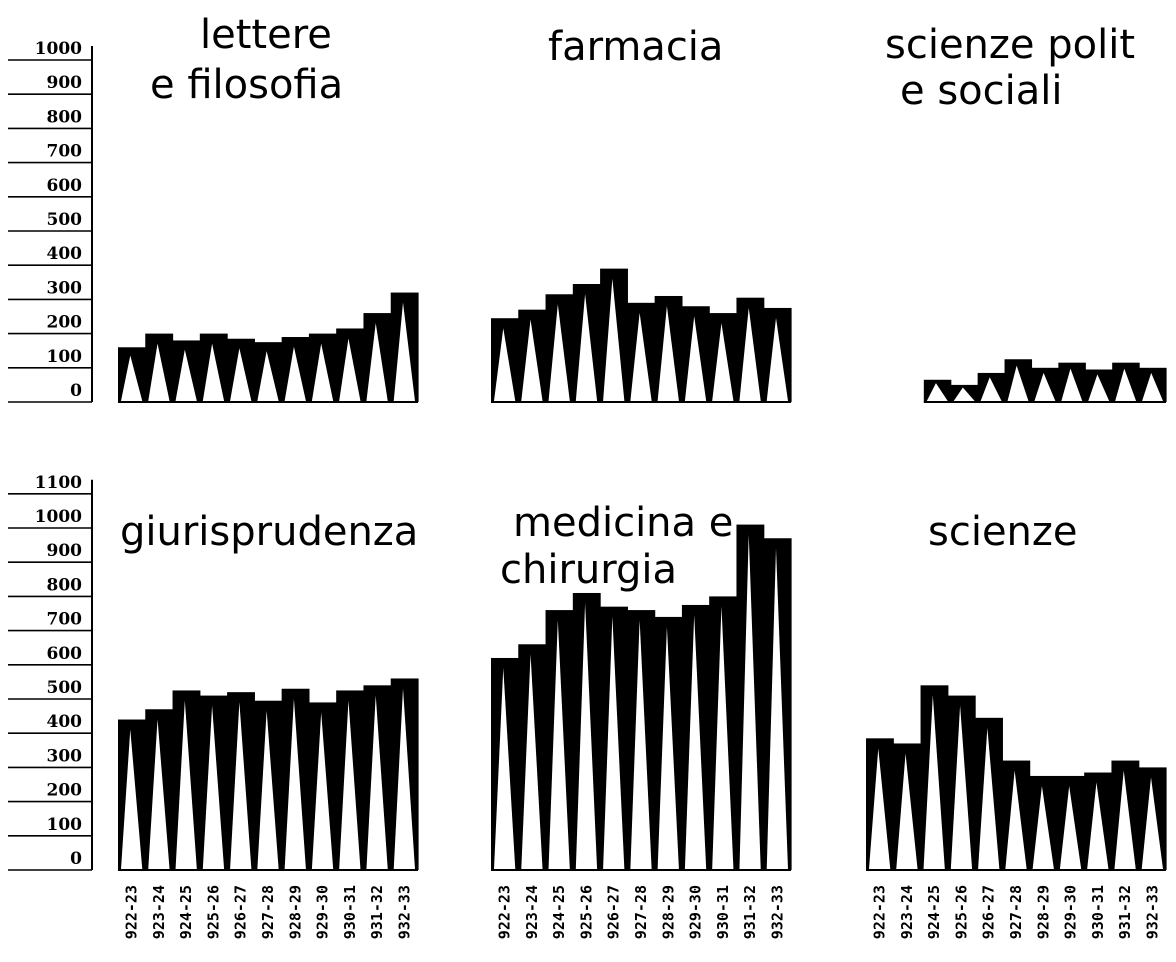  I want to click on y-tick-label: 100, so click(65, 357).